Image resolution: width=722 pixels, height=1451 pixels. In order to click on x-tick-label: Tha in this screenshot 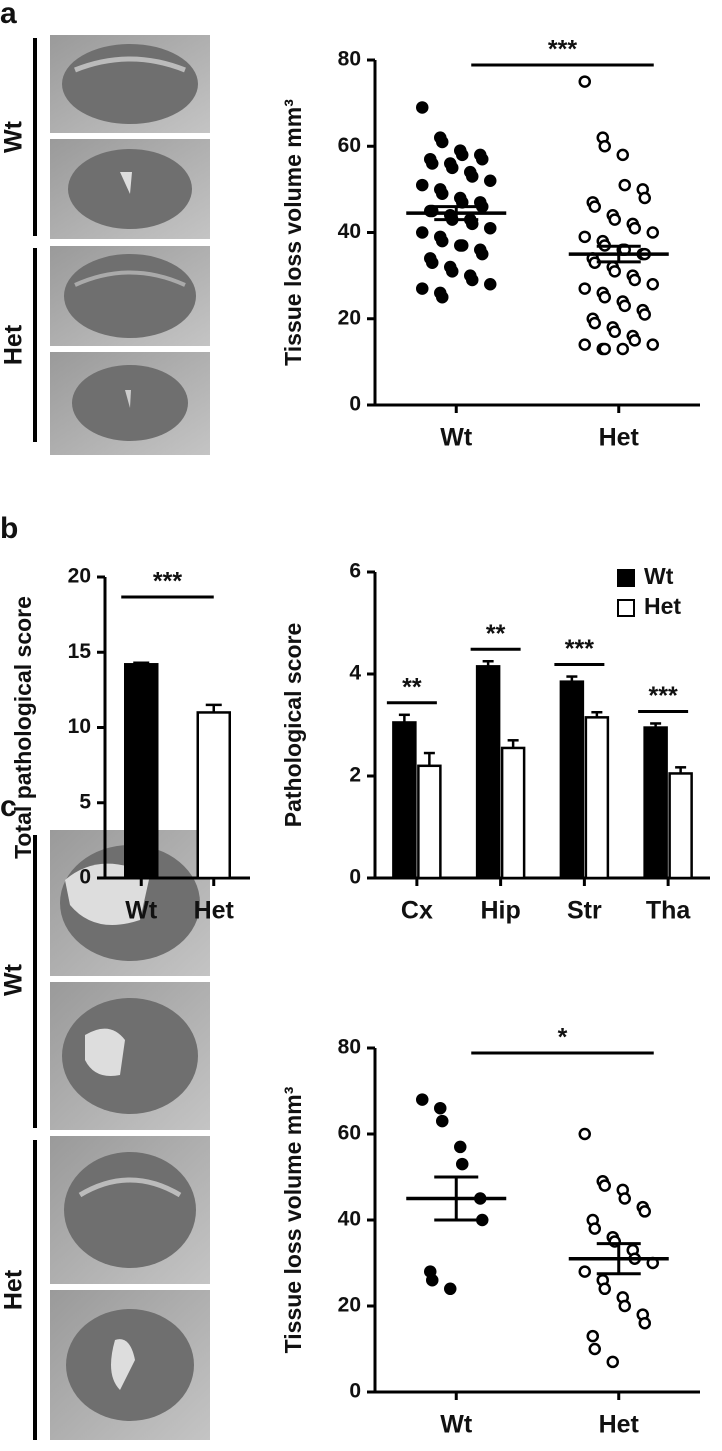, I will do `click(669, 911)`.